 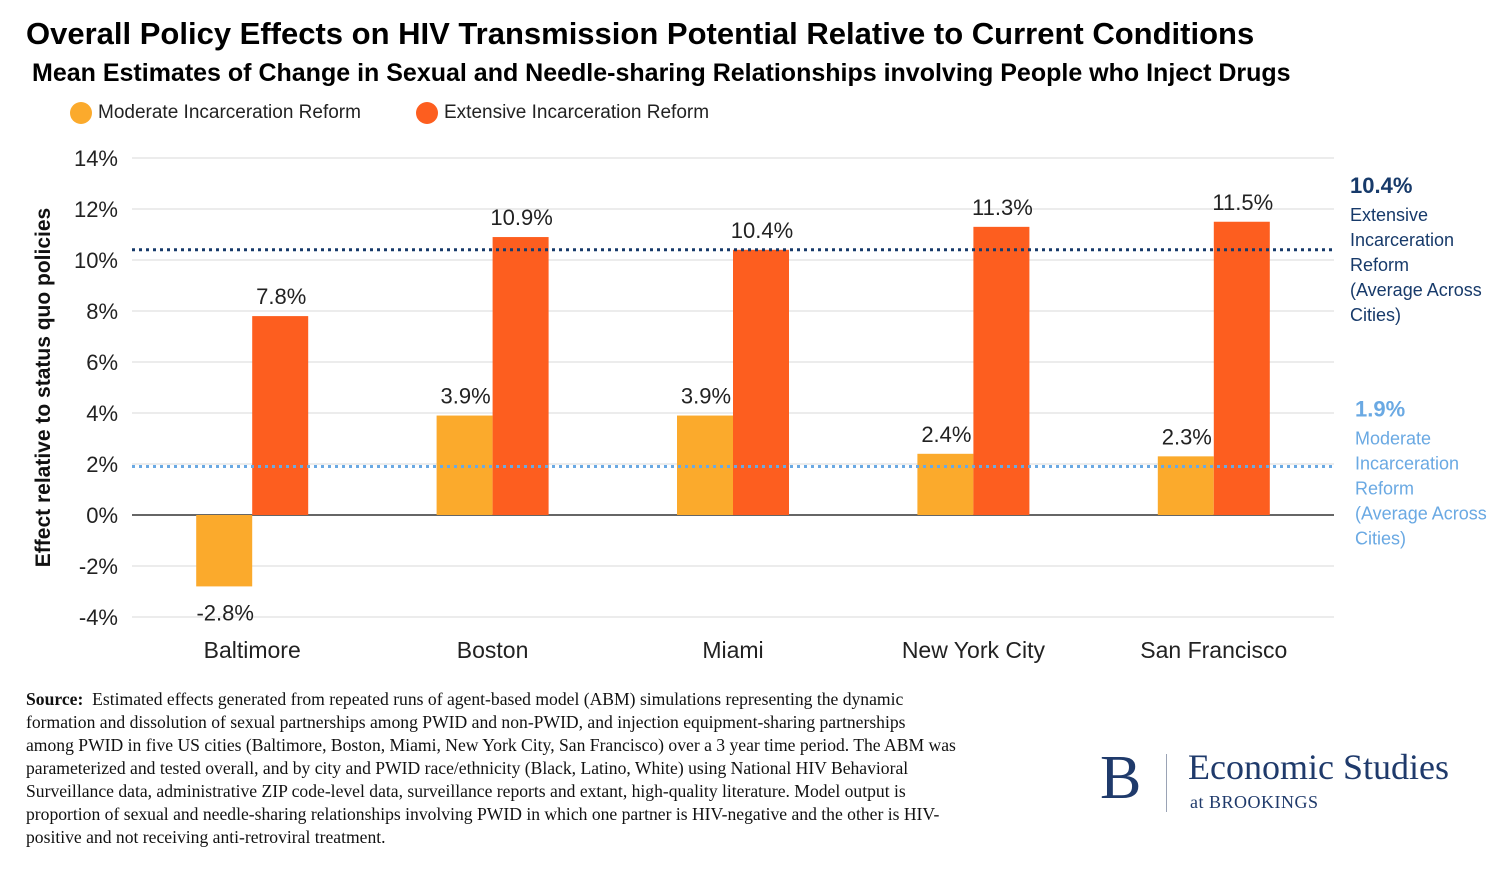 What do you see at coordinates (1389, 215) in the screenshot?
I see `average-note-extensive: Extensive` at bounding box center [1389, 215].